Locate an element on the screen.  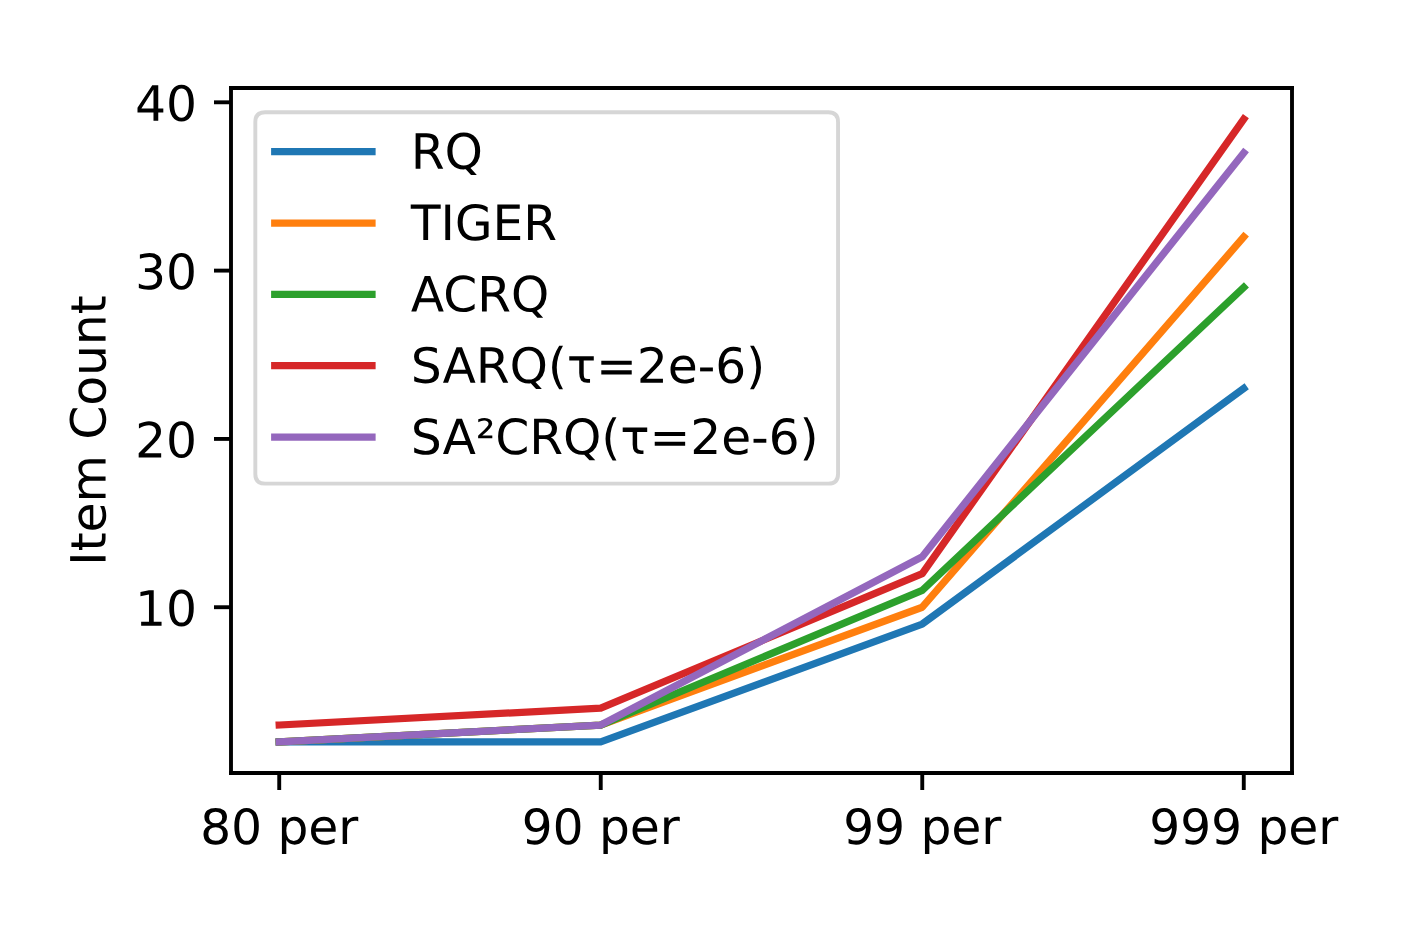
x-tick-label: 99 per is located at coordinates (924, 831).